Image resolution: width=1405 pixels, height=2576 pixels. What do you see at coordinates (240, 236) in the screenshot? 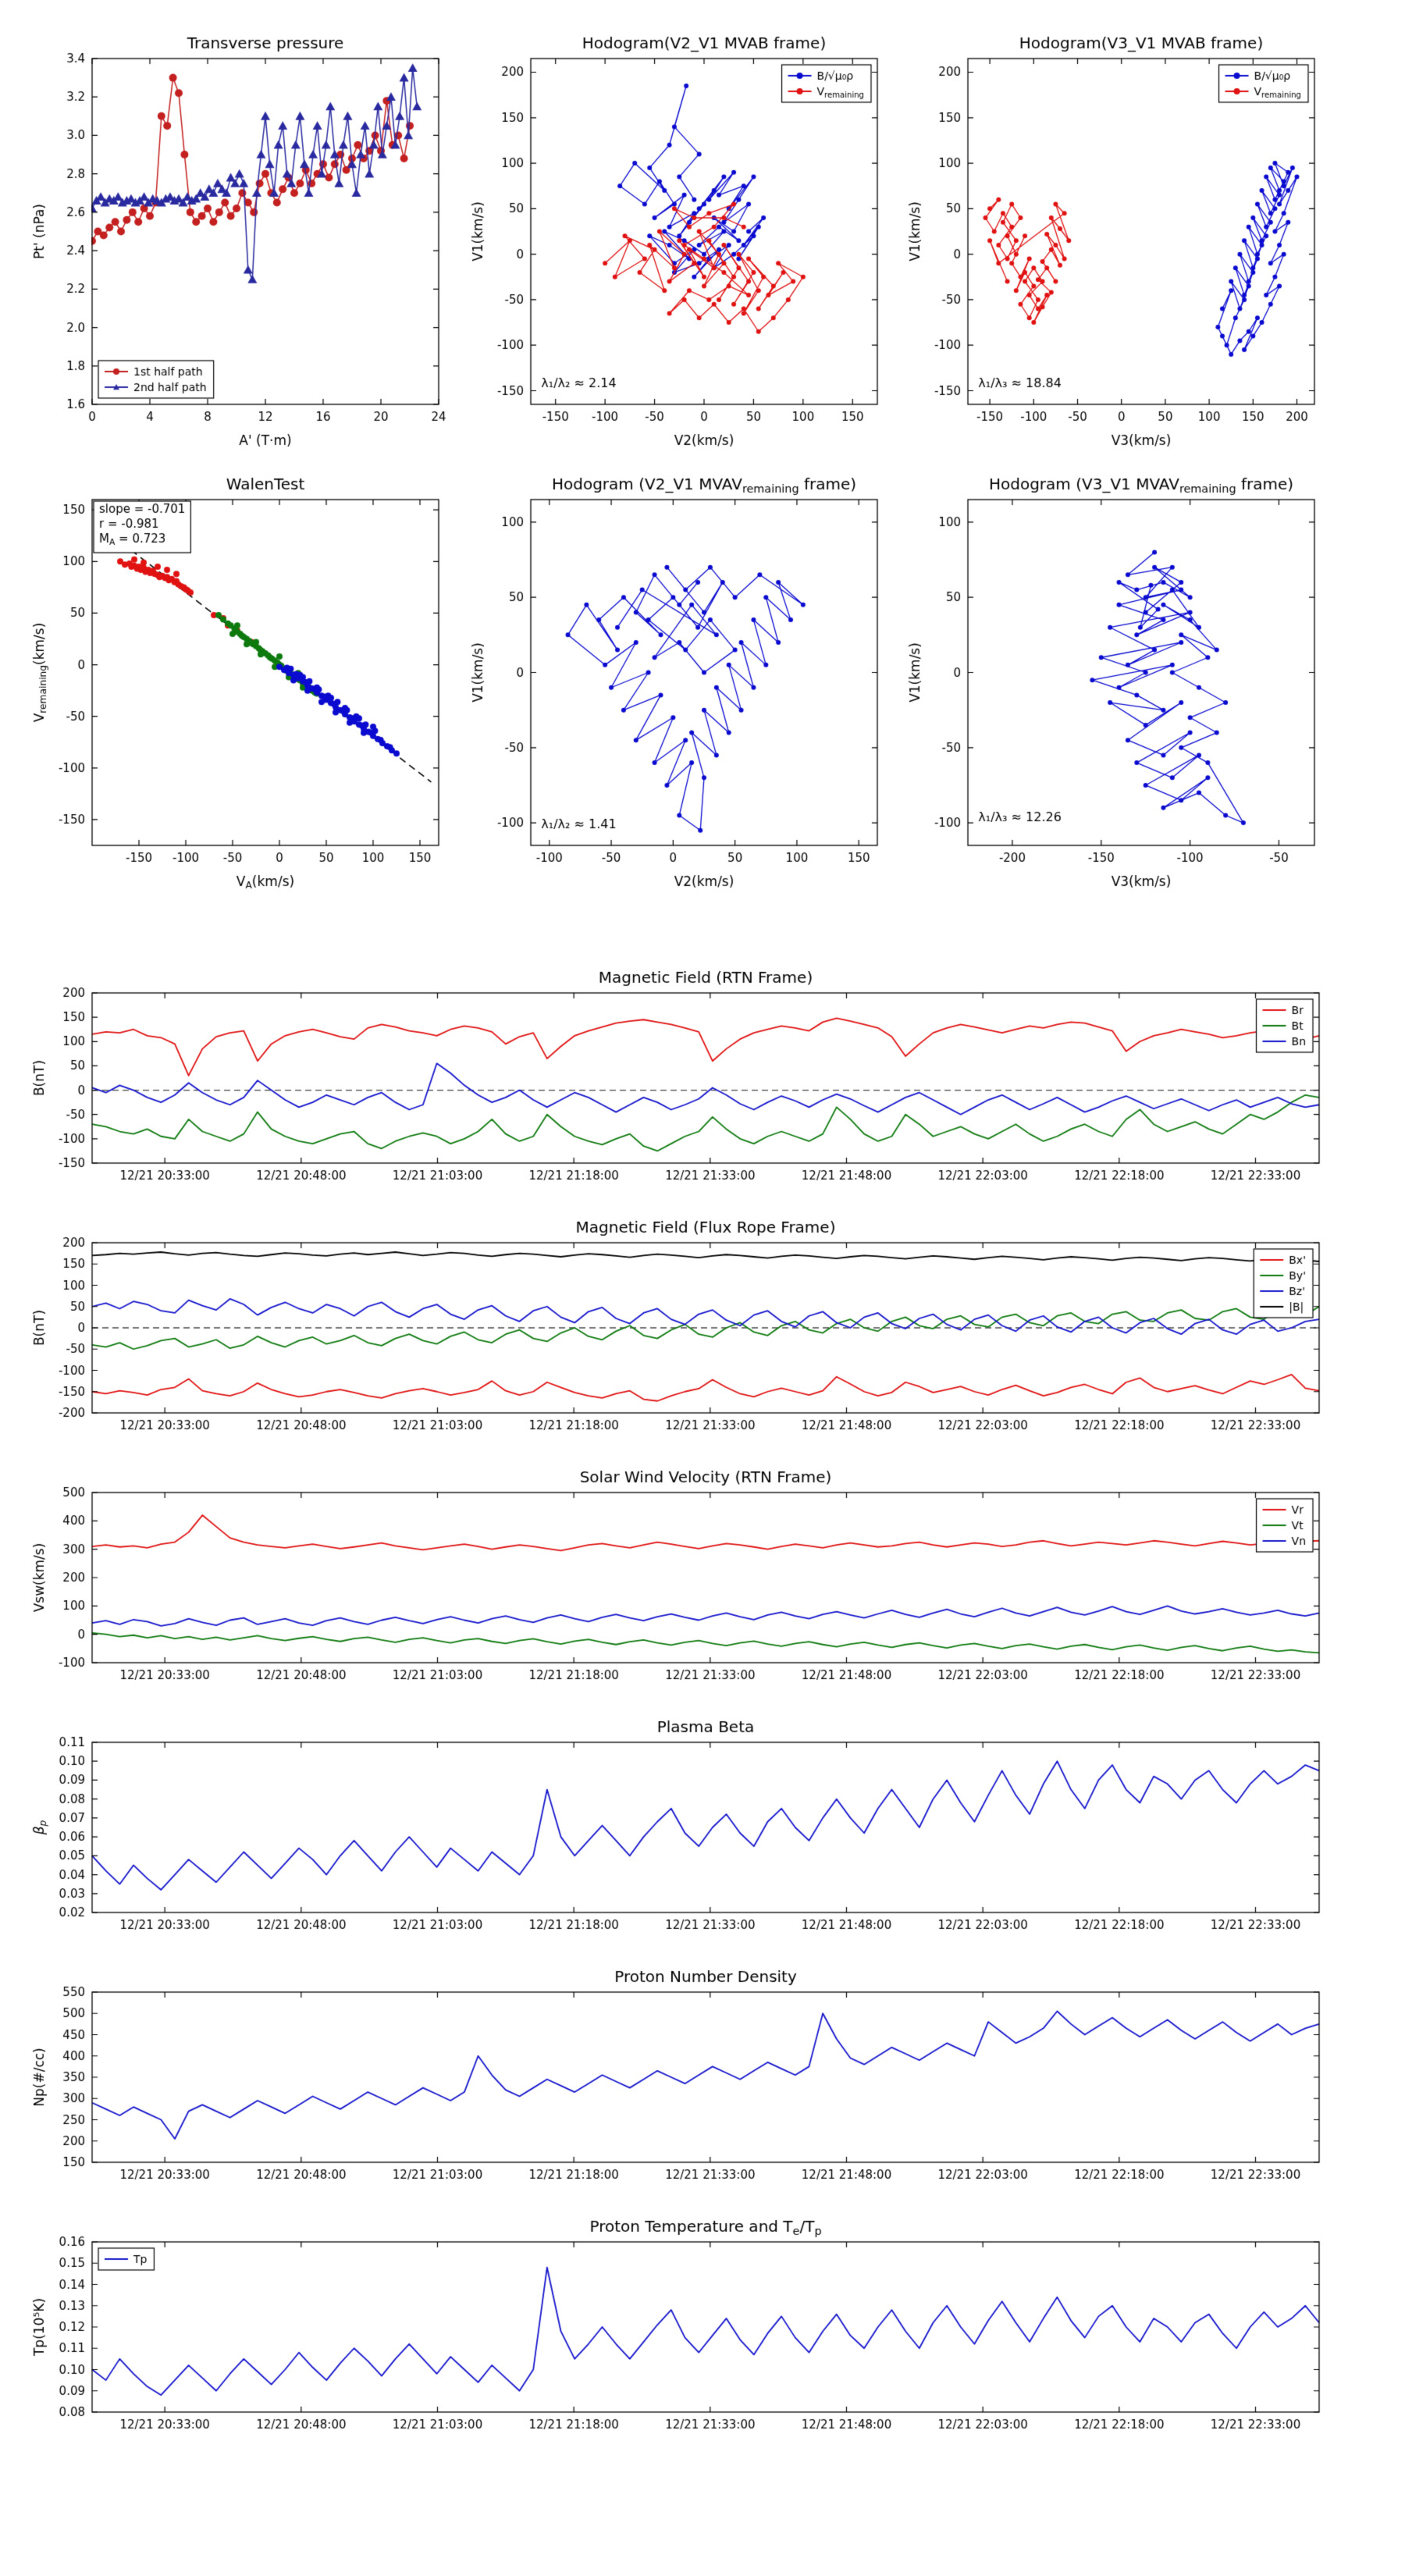
I see `panel-transverse-pressure` at bounding box center [240, 236].